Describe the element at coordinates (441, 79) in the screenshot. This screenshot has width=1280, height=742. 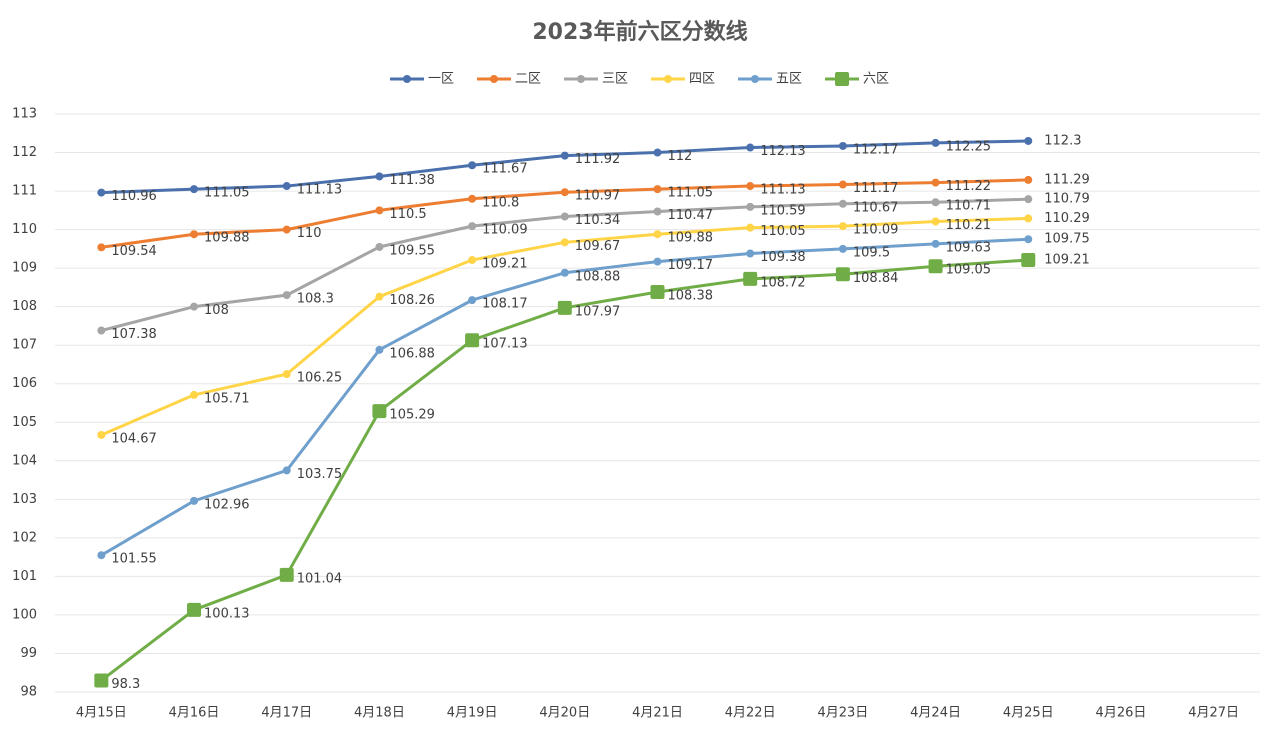
I see `legend-label: 一区` at that location.